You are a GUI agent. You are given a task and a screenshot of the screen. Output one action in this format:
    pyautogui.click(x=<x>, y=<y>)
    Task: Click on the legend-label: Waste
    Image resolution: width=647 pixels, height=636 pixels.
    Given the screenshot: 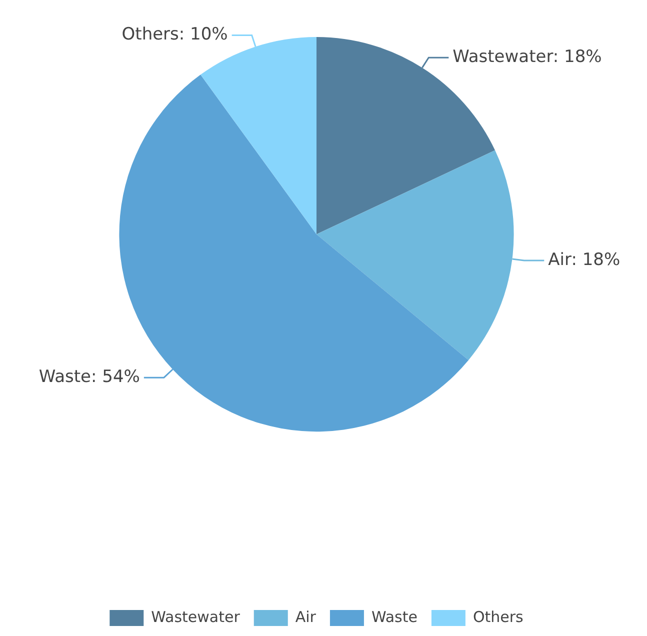 What is the action you would take?
    pyautogui.click(x=394, y=617)
    